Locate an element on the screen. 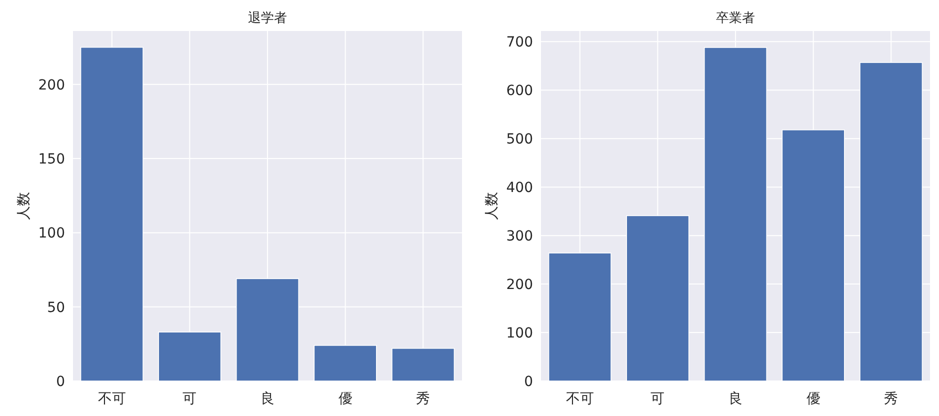 Image resolution: width=939 pixels, height=416 pixels. y-tick-label: 500 is located at coordinates (519, 140).